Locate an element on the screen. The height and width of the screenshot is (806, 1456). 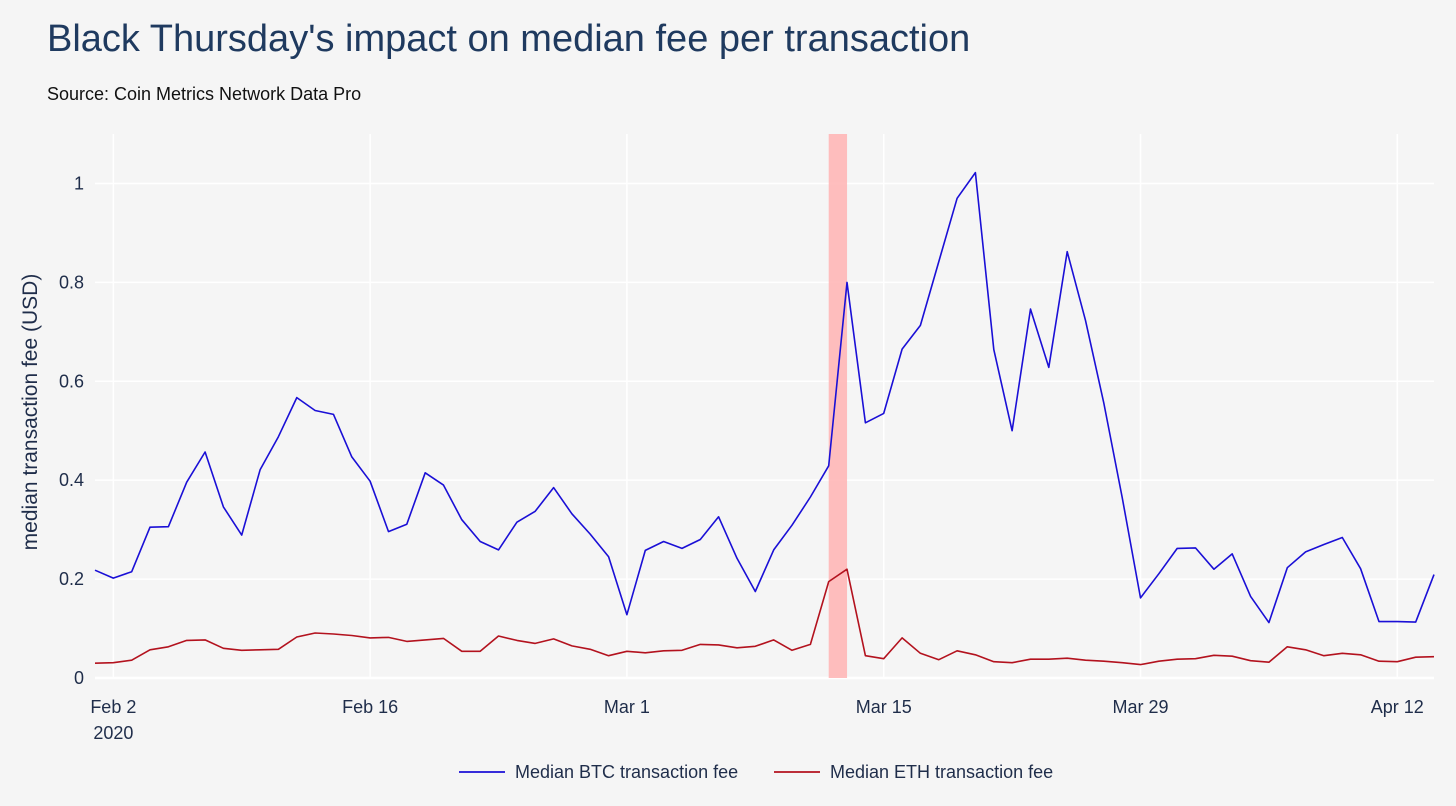
y-tick-label: 0.4 is located at coordinates (71, 480).